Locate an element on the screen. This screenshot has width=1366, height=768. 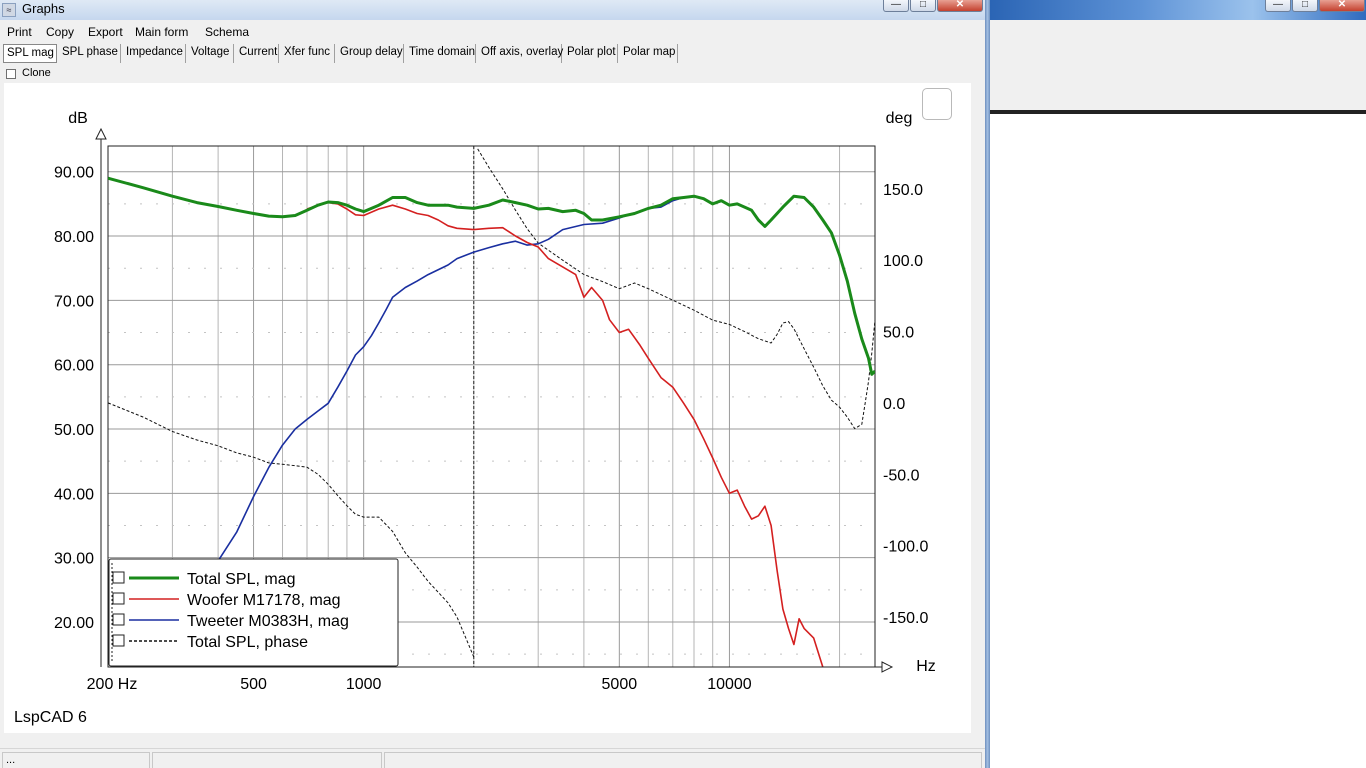
tab-off-axis-overlay: Off axis, overlay is located at coordinates (520, 53).